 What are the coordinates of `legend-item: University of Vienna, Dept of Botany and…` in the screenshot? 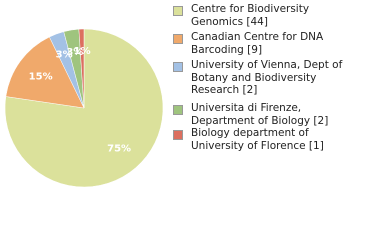 It's located at (266, 78).